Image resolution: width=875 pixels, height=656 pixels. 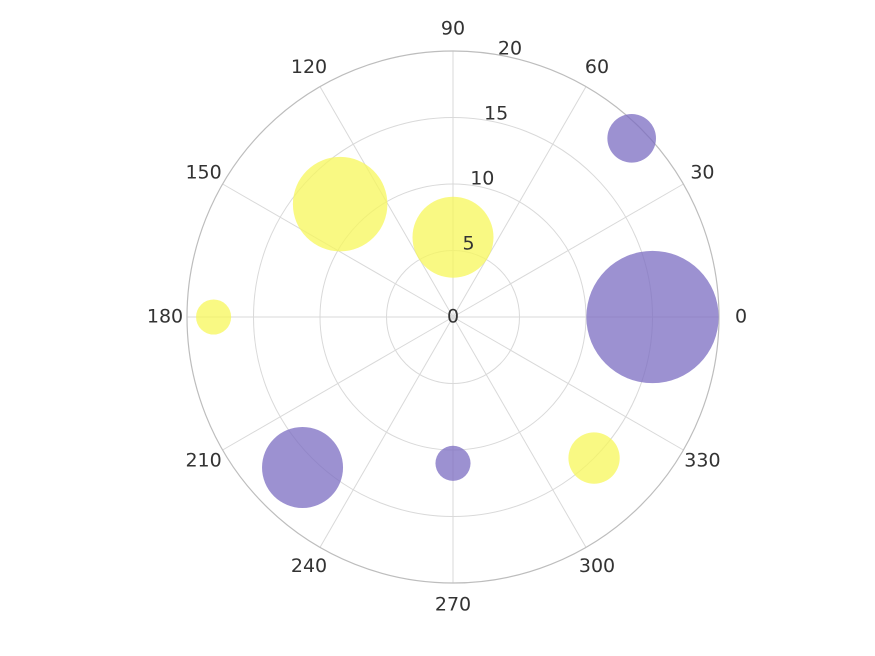 What do you see at coordinates (453, 29) in the screenshot?
I see `angle-tick-label-90: 90` at bounding box center [453, 29].